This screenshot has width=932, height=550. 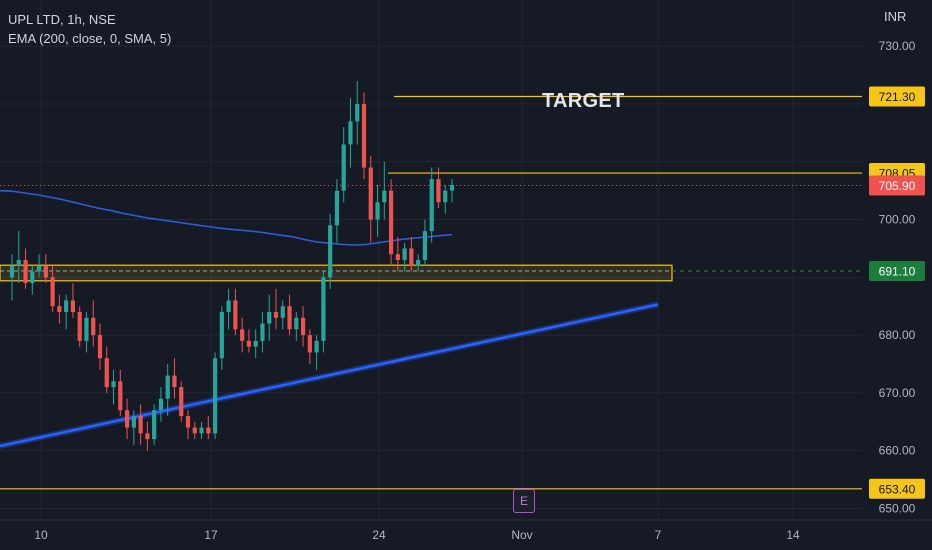 I want to click on price-axis: 650.00 660.00 670.00 680.00 700.00 730.00, so click(x=897, y=277).